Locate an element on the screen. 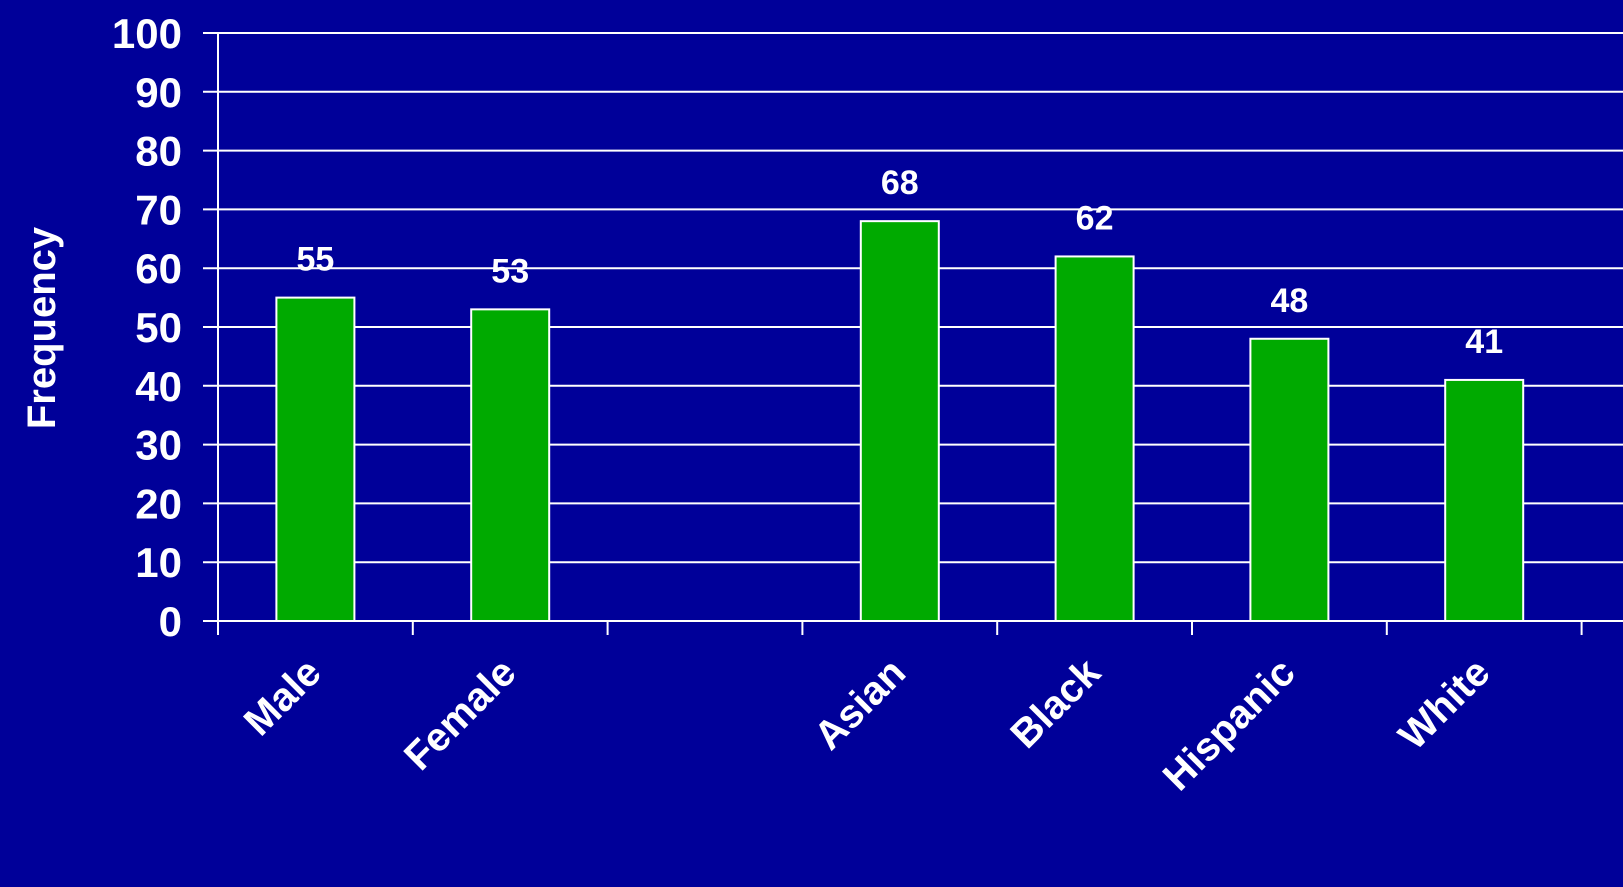 The width and height of the screenshot is (1623, 887). data-label-white: 41 is located at coordinates (1484, 342).